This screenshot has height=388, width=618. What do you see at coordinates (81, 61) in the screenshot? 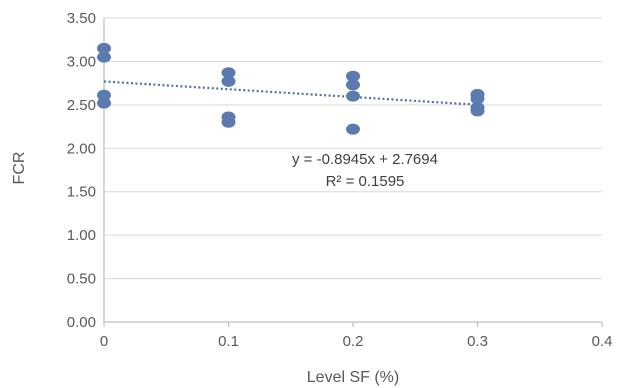
I see `y-tick-label: 3.00` at bounding box center [81, 61].